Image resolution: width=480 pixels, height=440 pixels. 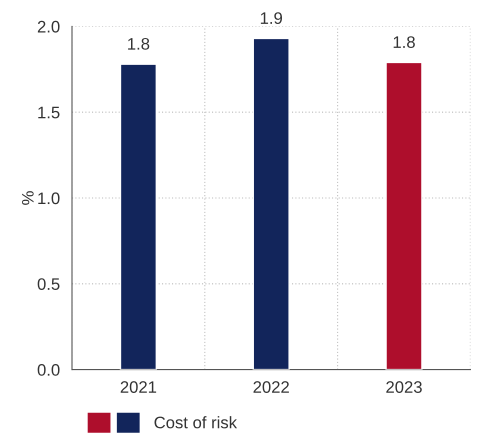 I want to click on y-tick-label: 0.5, so click(x=49, y=284).